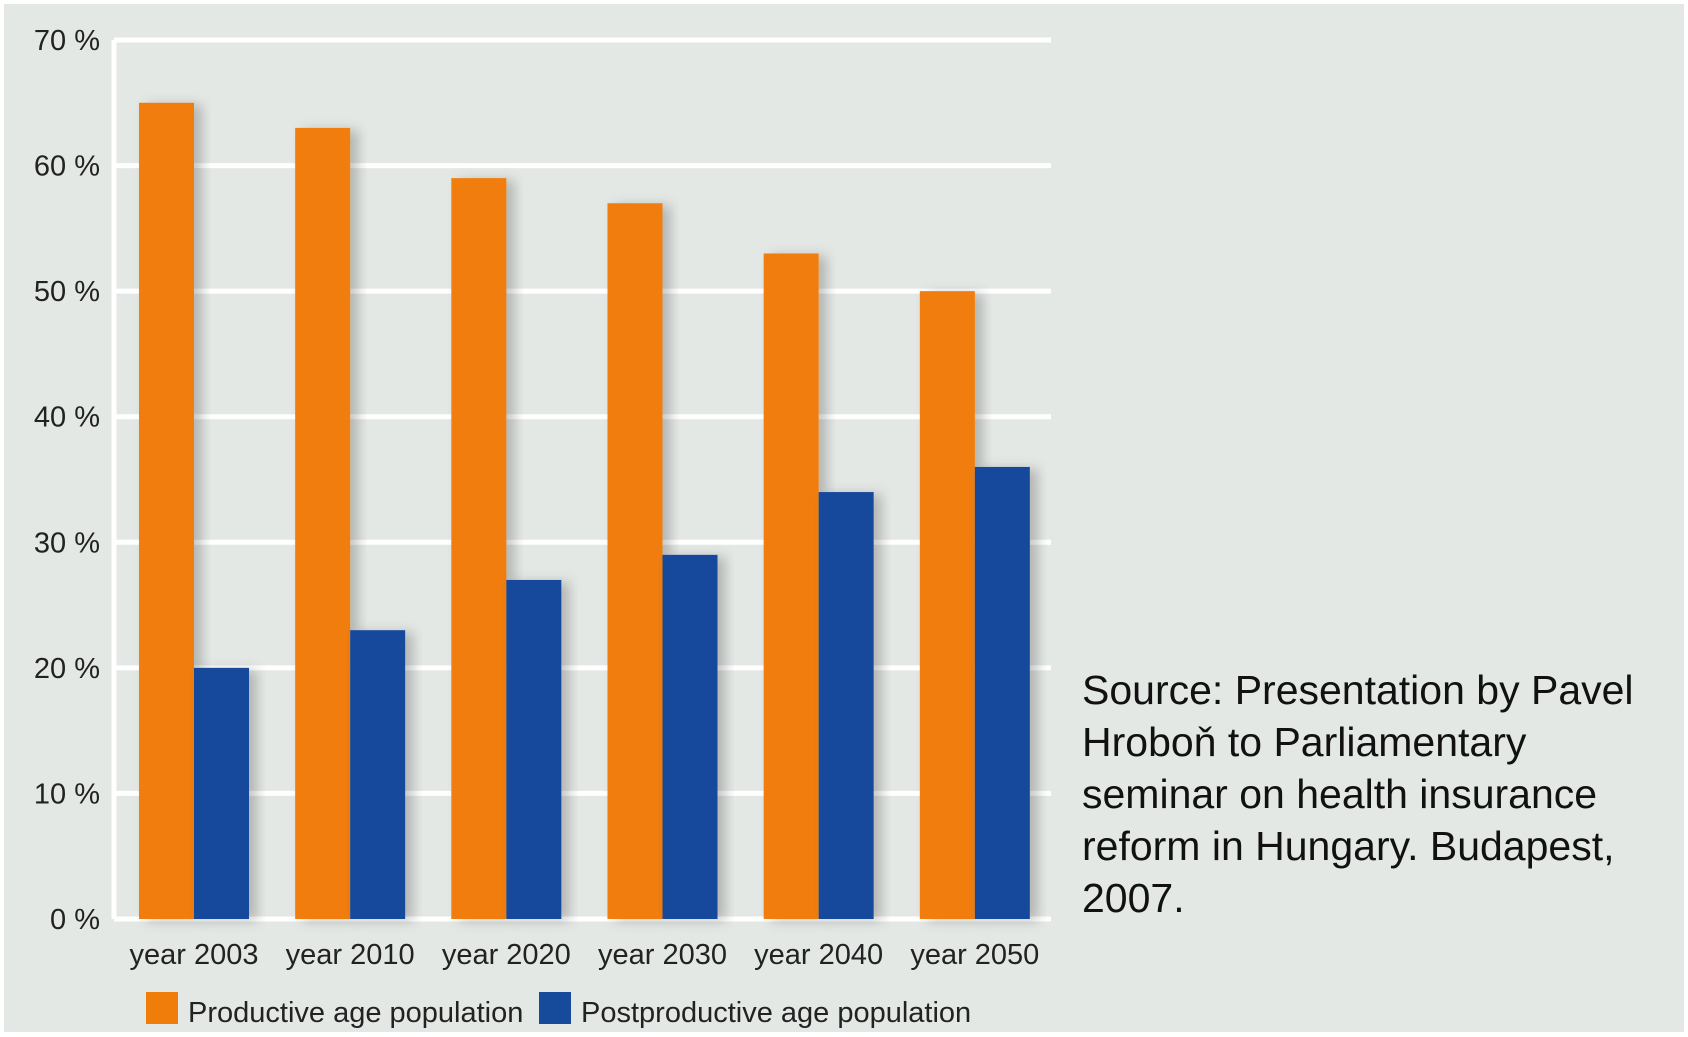  What do you see at coordinates (67, 41) in the screenshot?
I see `y-tick-label: 70 %` at bounding box center [67, 41].